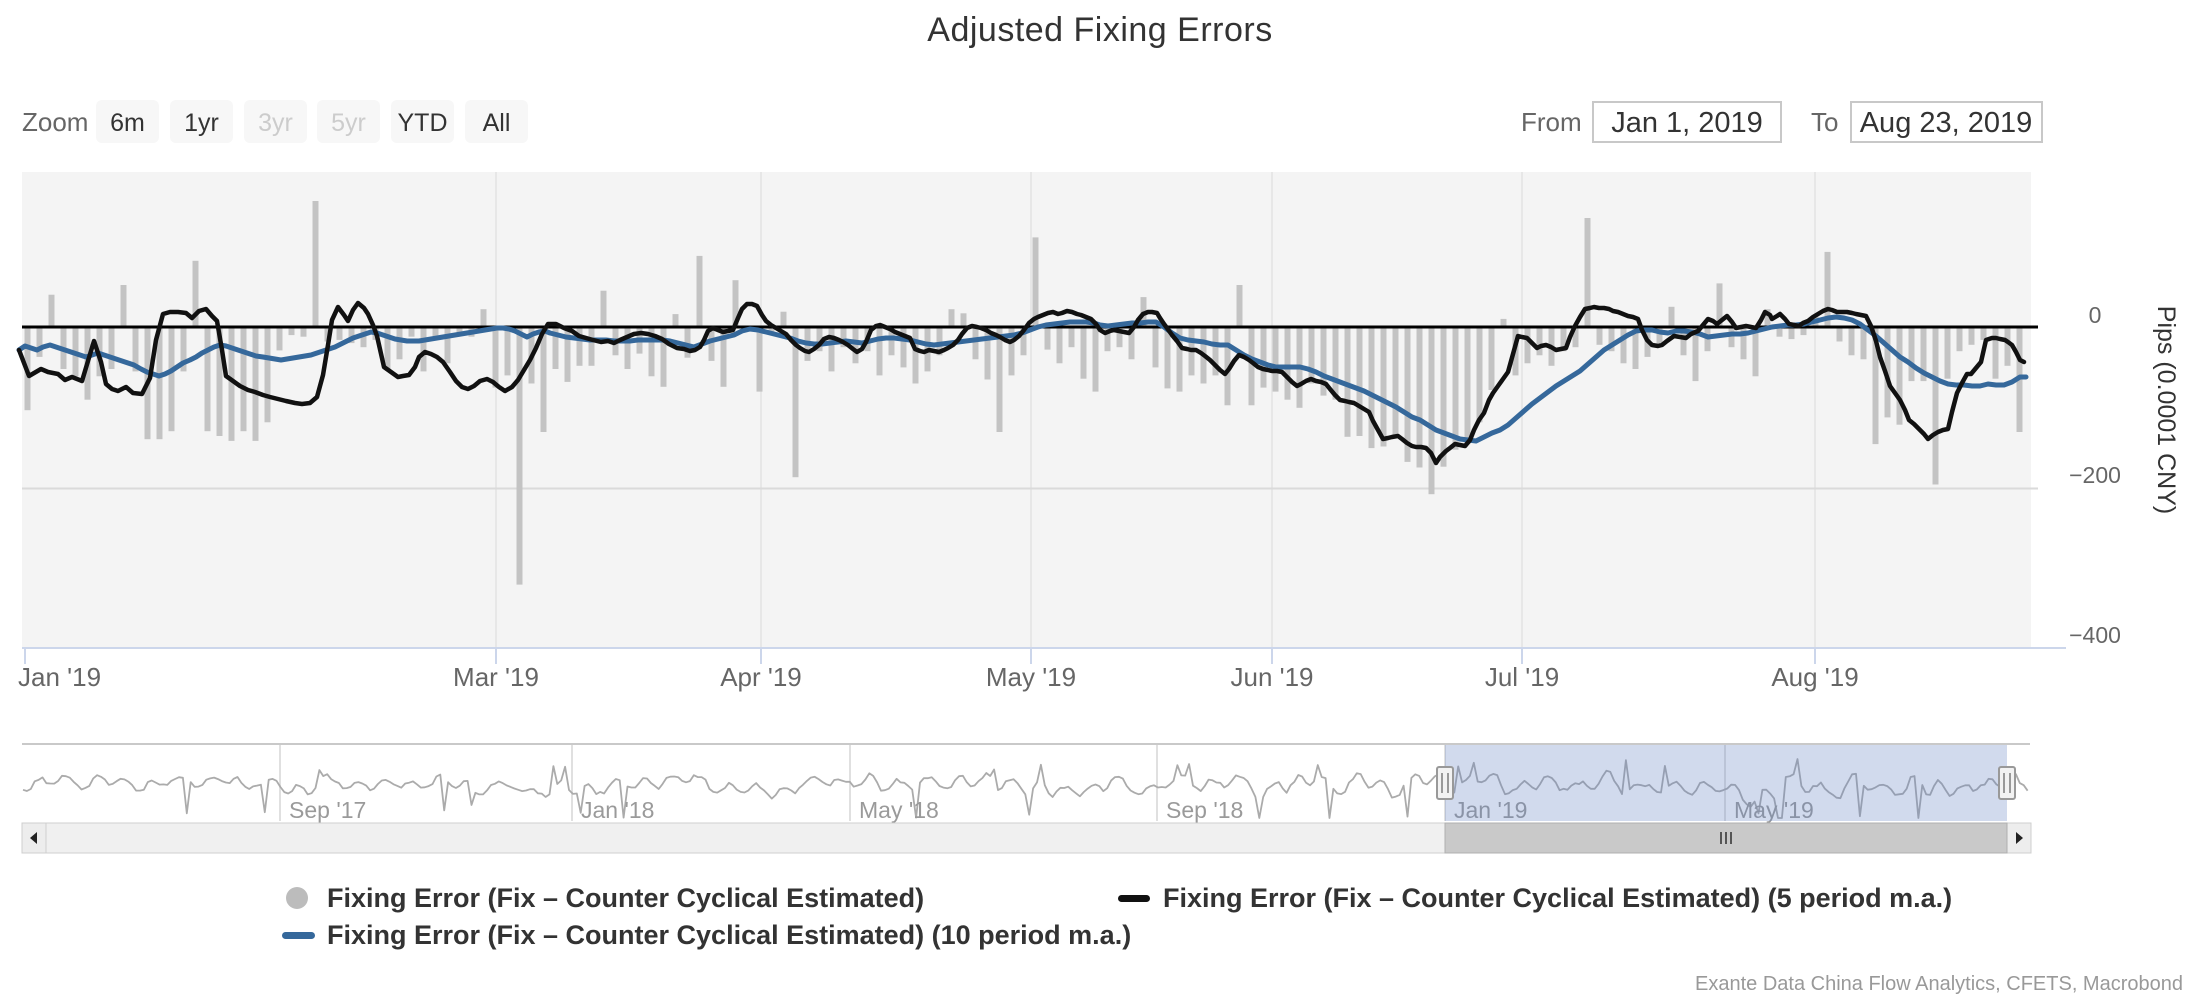  What do you see at coordinates (2095, 635) in the screenshot?
I see `svg-text: −400` at bounding box center [2095, 635].